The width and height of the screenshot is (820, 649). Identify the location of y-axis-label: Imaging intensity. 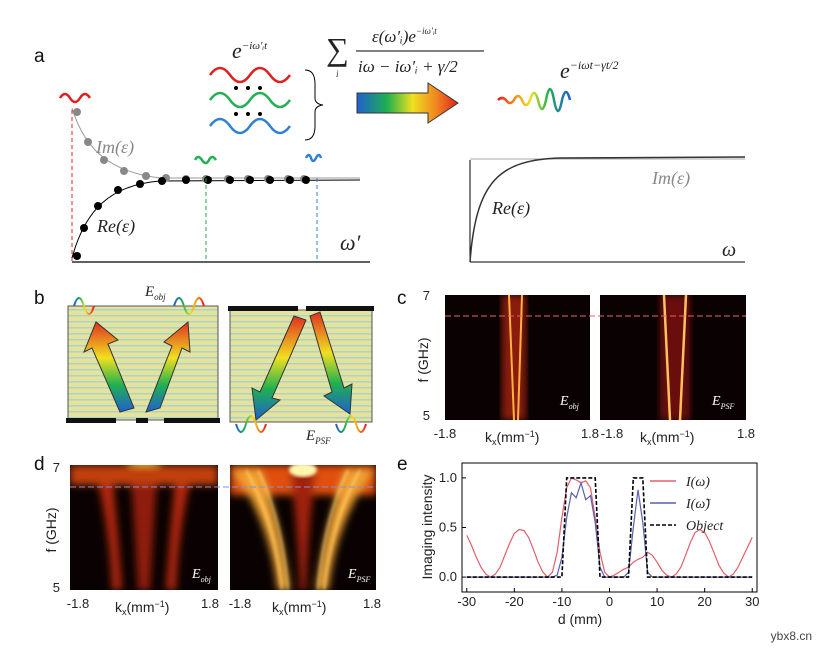
(427, 526).